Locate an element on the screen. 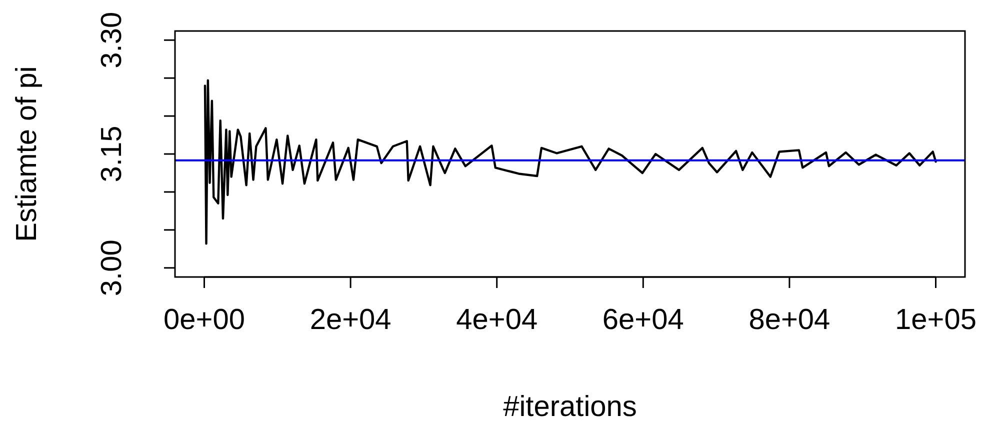  x-tick-label: 0e+00 is located at coordinates (204, 320).